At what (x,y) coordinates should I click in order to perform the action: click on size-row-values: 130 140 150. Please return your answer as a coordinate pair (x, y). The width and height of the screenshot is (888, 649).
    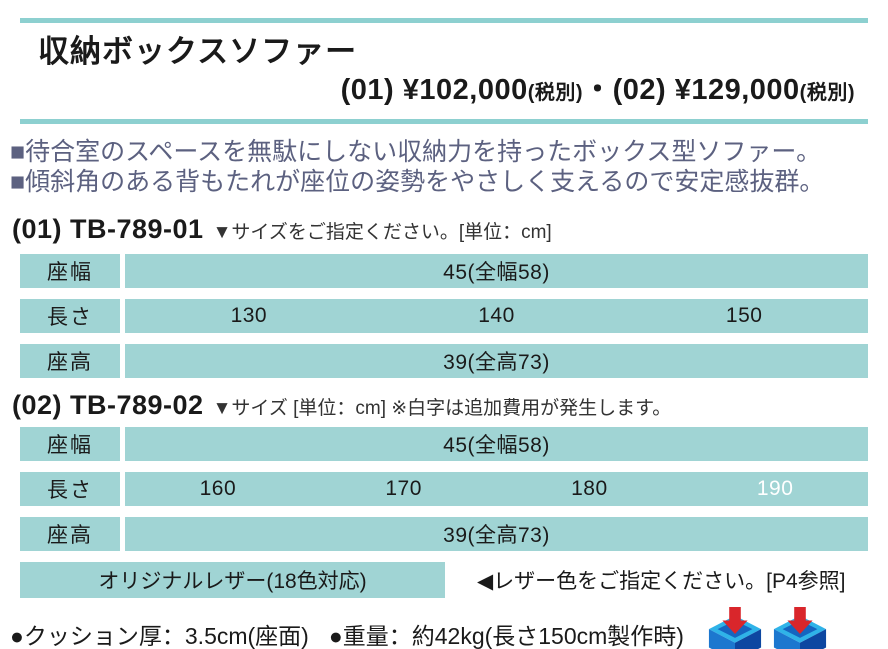
    Looking at the image, I should click on (496, 316).